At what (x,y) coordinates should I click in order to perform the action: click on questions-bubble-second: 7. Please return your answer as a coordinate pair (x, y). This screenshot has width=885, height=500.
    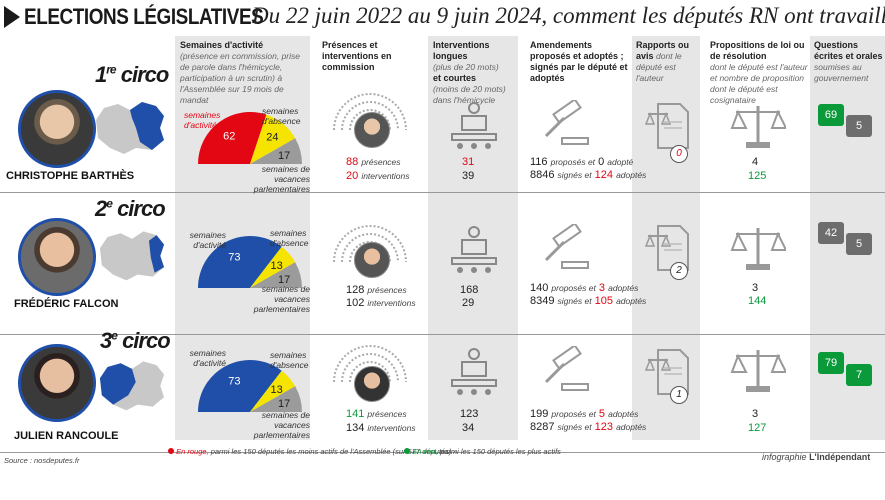
    Looking at the image, I should click on (859, 375).